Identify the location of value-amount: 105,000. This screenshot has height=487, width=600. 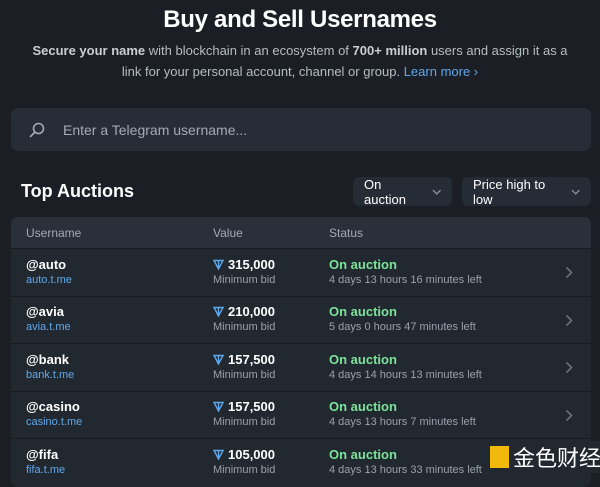
(251, 454).